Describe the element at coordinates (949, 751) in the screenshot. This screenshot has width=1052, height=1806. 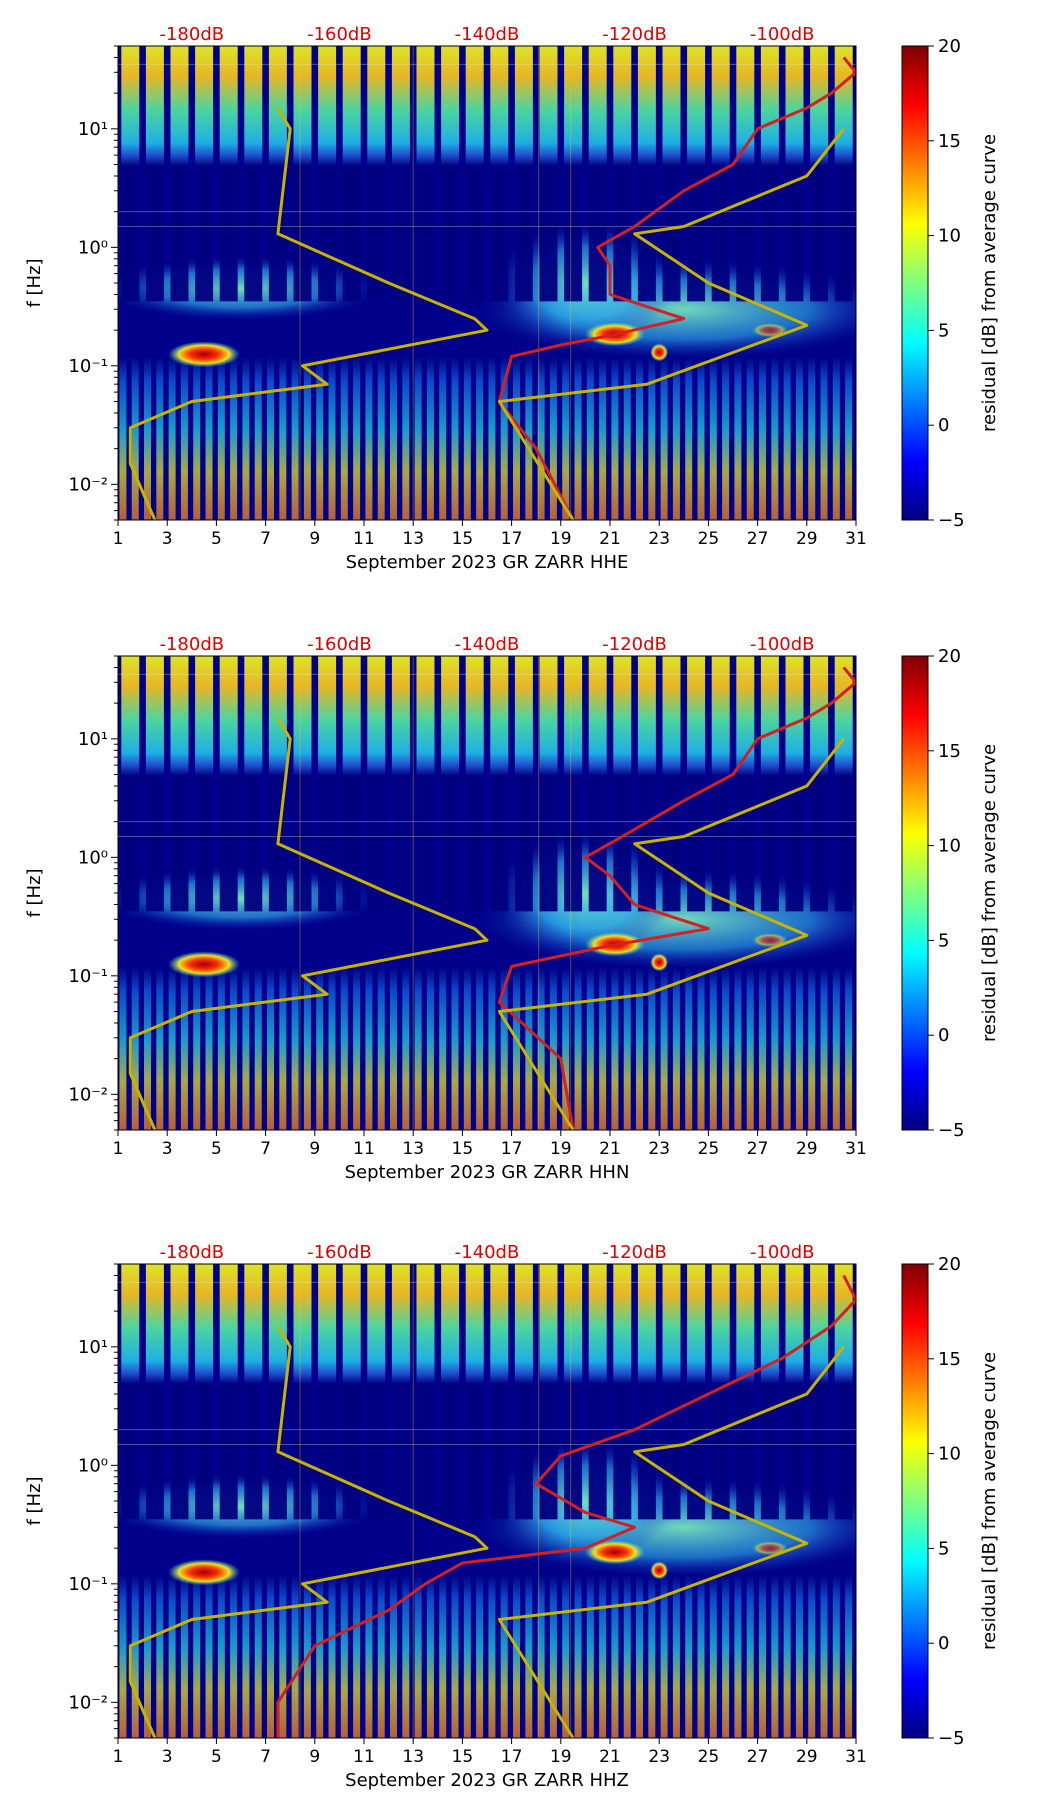
I see `colorbar-tick-label: 15` at that location.